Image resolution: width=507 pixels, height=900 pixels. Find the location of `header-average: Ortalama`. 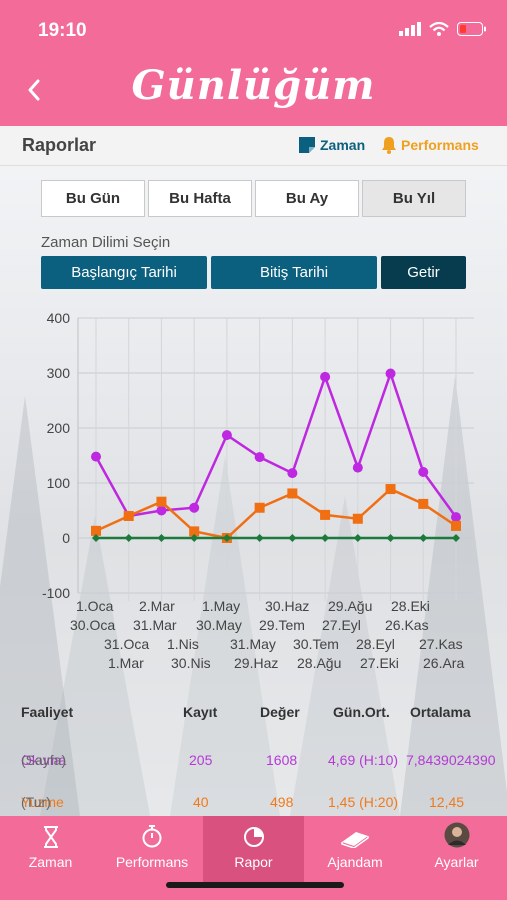

header-average: Ortalama is located at coordinates (440, 712).